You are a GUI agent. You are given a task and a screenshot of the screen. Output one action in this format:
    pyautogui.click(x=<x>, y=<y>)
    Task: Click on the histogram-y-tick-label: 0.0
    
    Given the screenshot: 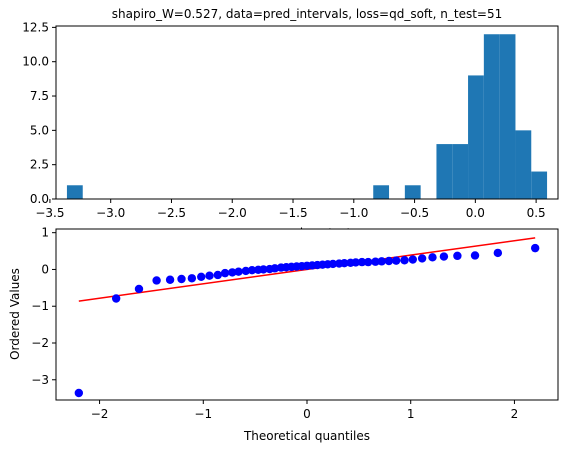 What is the action you would take?
    pyautogui.click(x=39, y=199)
    